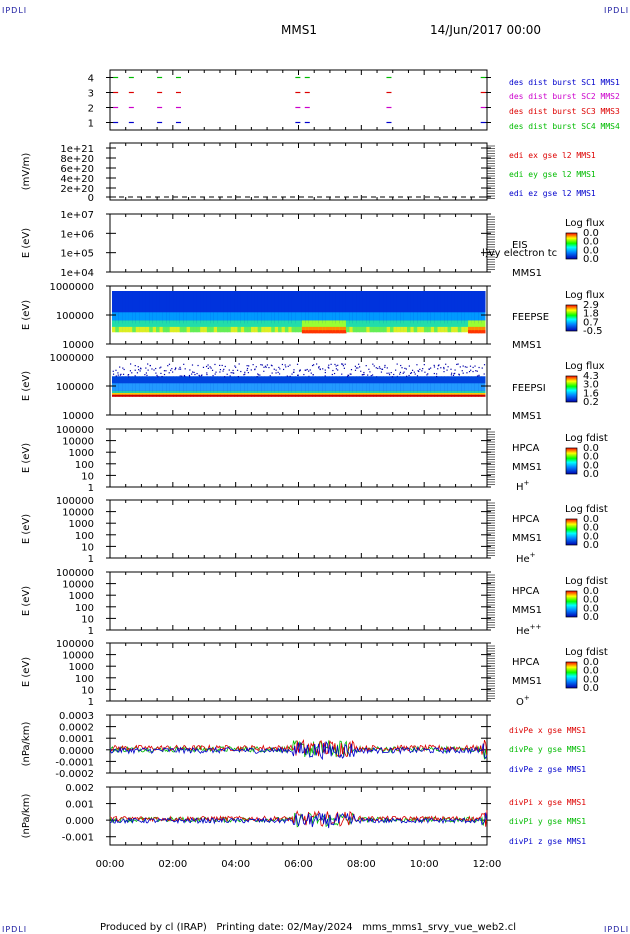  Describe the element at coordinates (91, 109) in the screenshot. I see `y-tick-label: 2` at that location.